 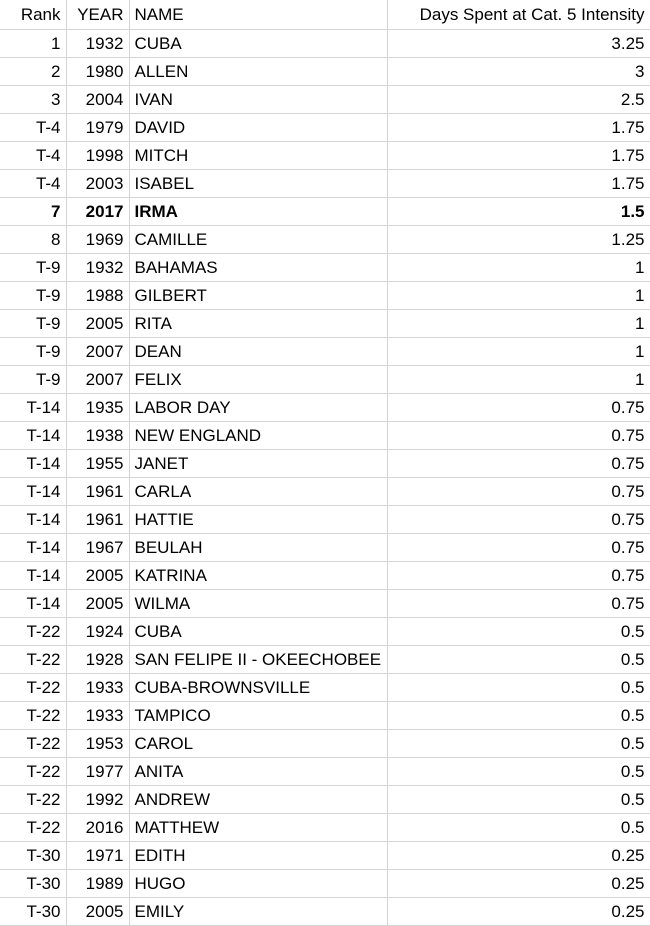 I want to click on cell-name: ISABEL, so click(x=258, y=183).